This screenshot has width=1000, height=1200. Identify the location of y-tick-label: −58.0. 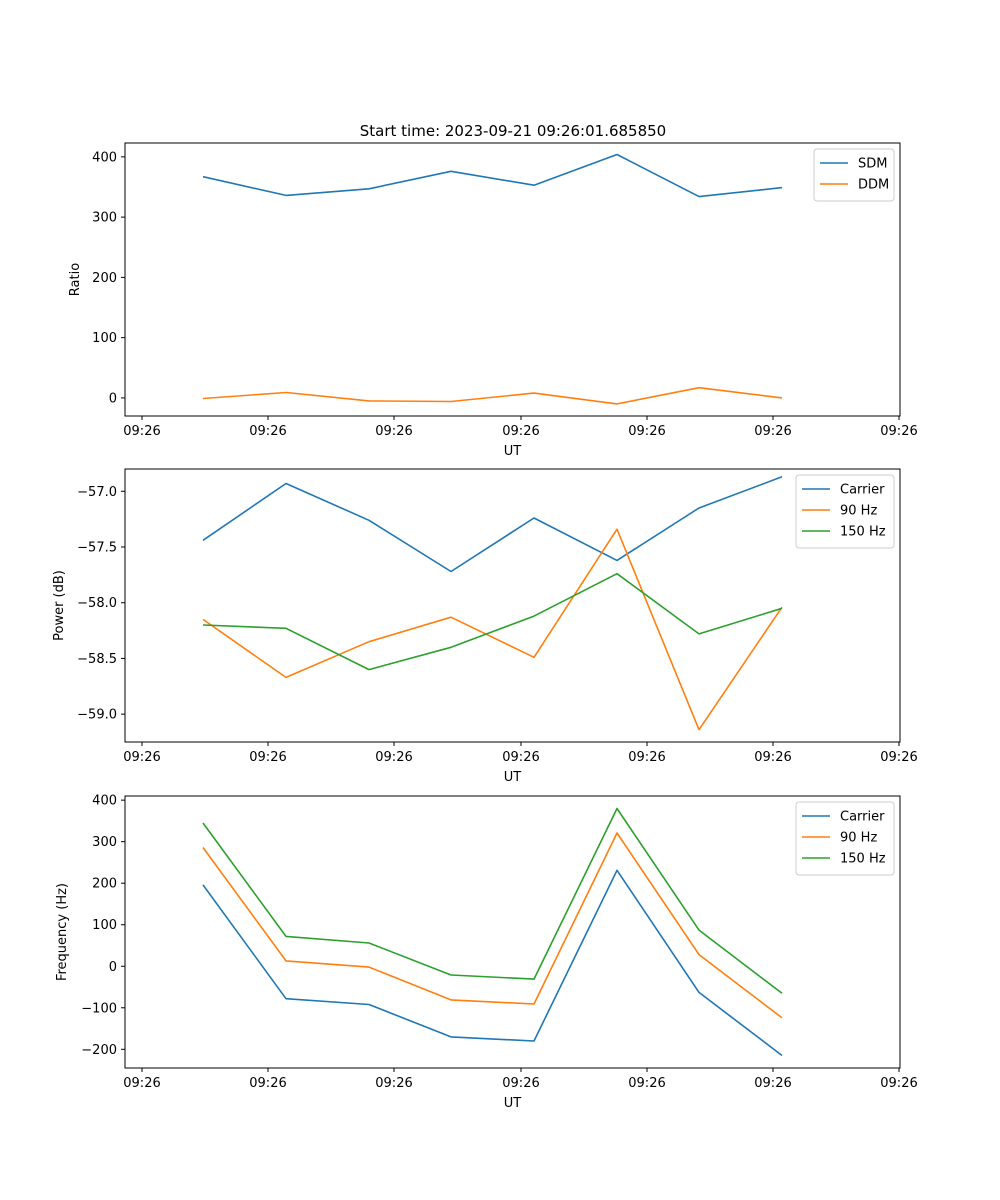
(97, 603).